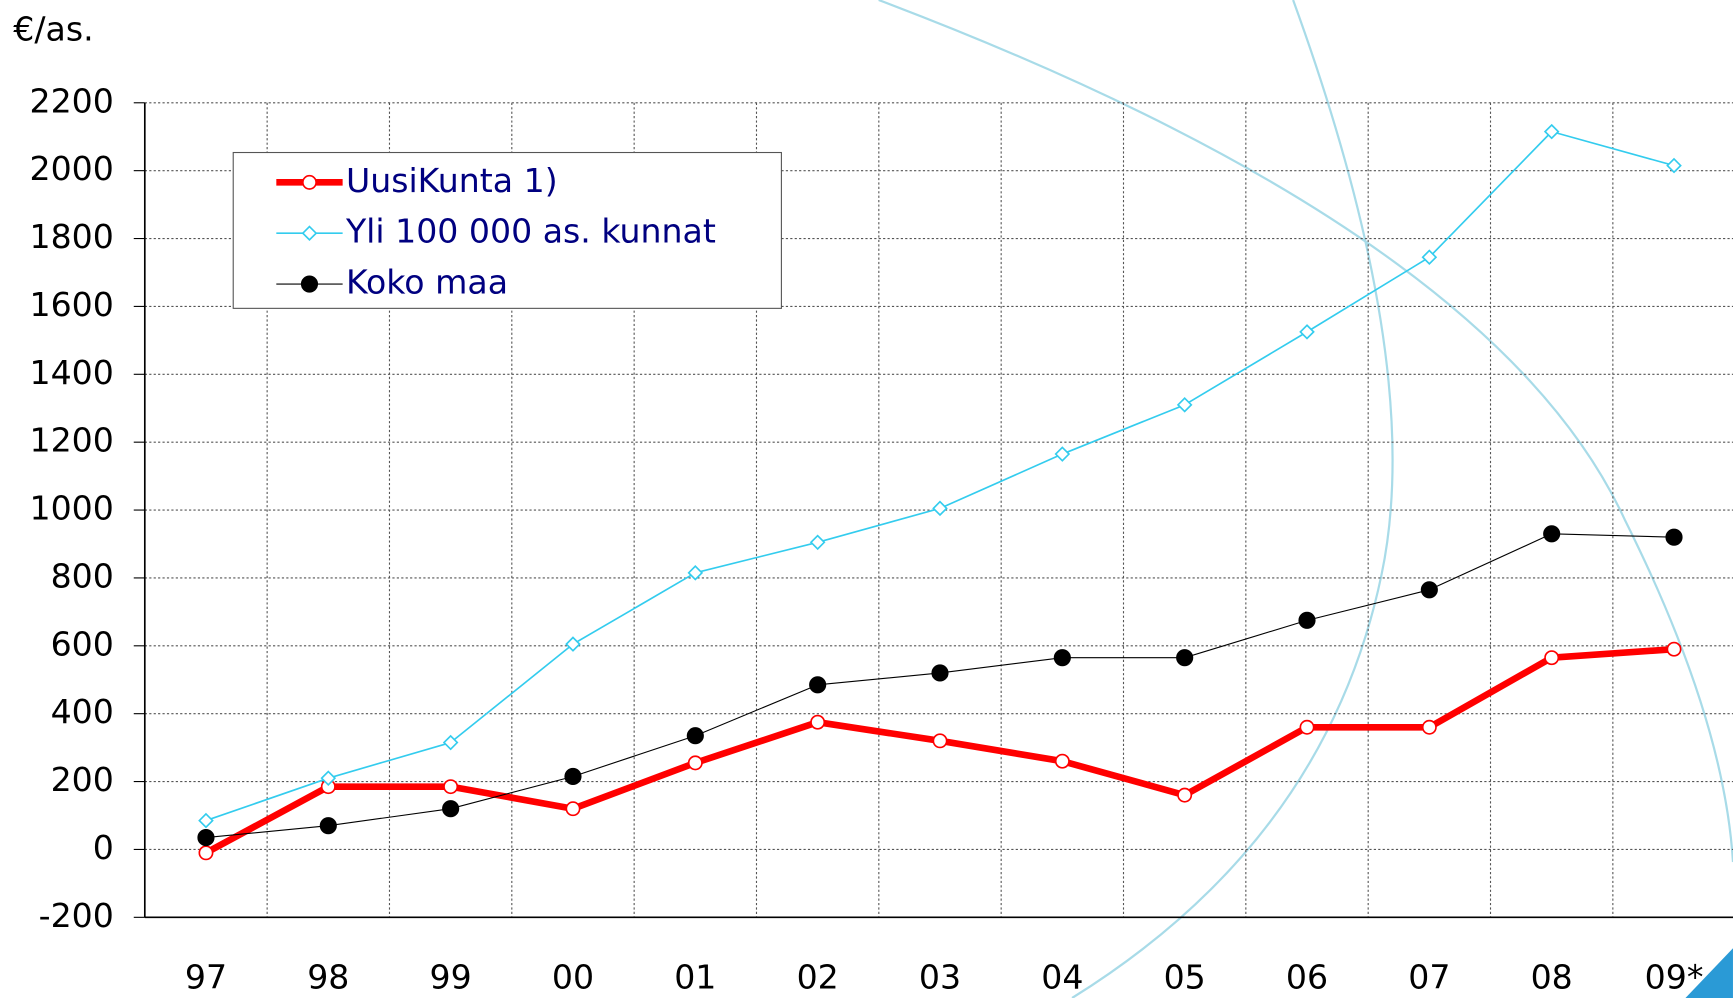 This screenshot has width=1733, height=998. Describe the element at coordinates (451, 977) in the screenshot. I see `x-tick-label: 99` at that location.